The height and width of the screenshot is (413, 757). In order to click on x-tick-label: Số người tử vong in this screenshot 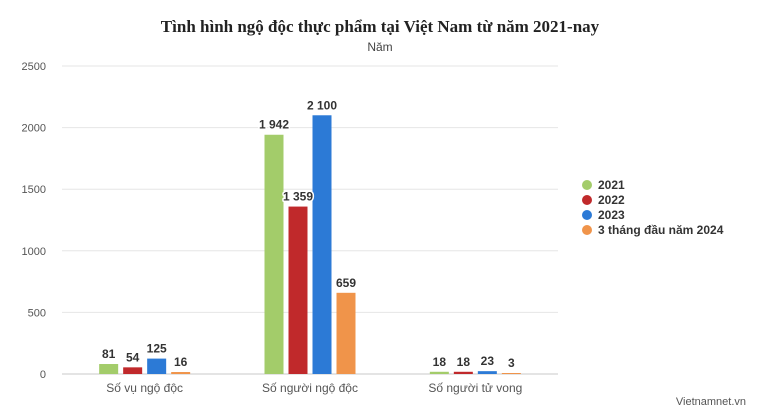, I will do `click(475, 388)`.